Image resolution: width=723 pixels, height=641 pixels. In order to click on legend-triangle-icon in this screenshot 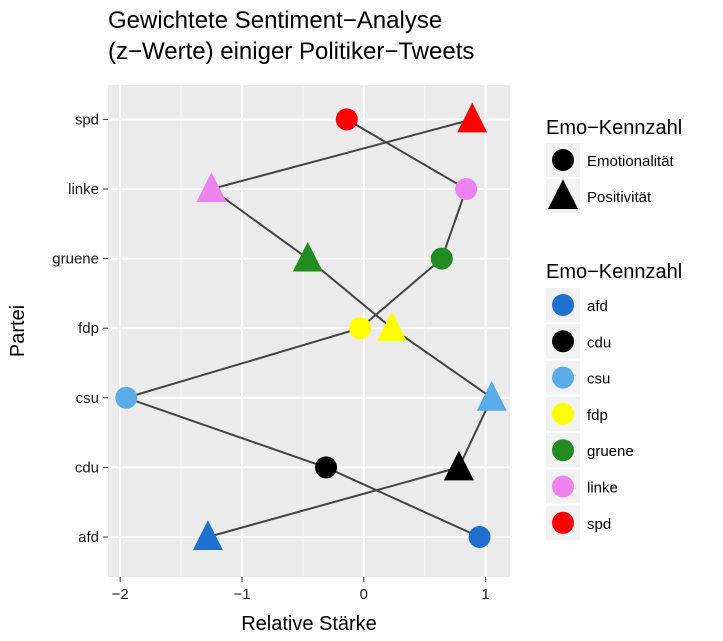, I will do `click(563, 194)`.